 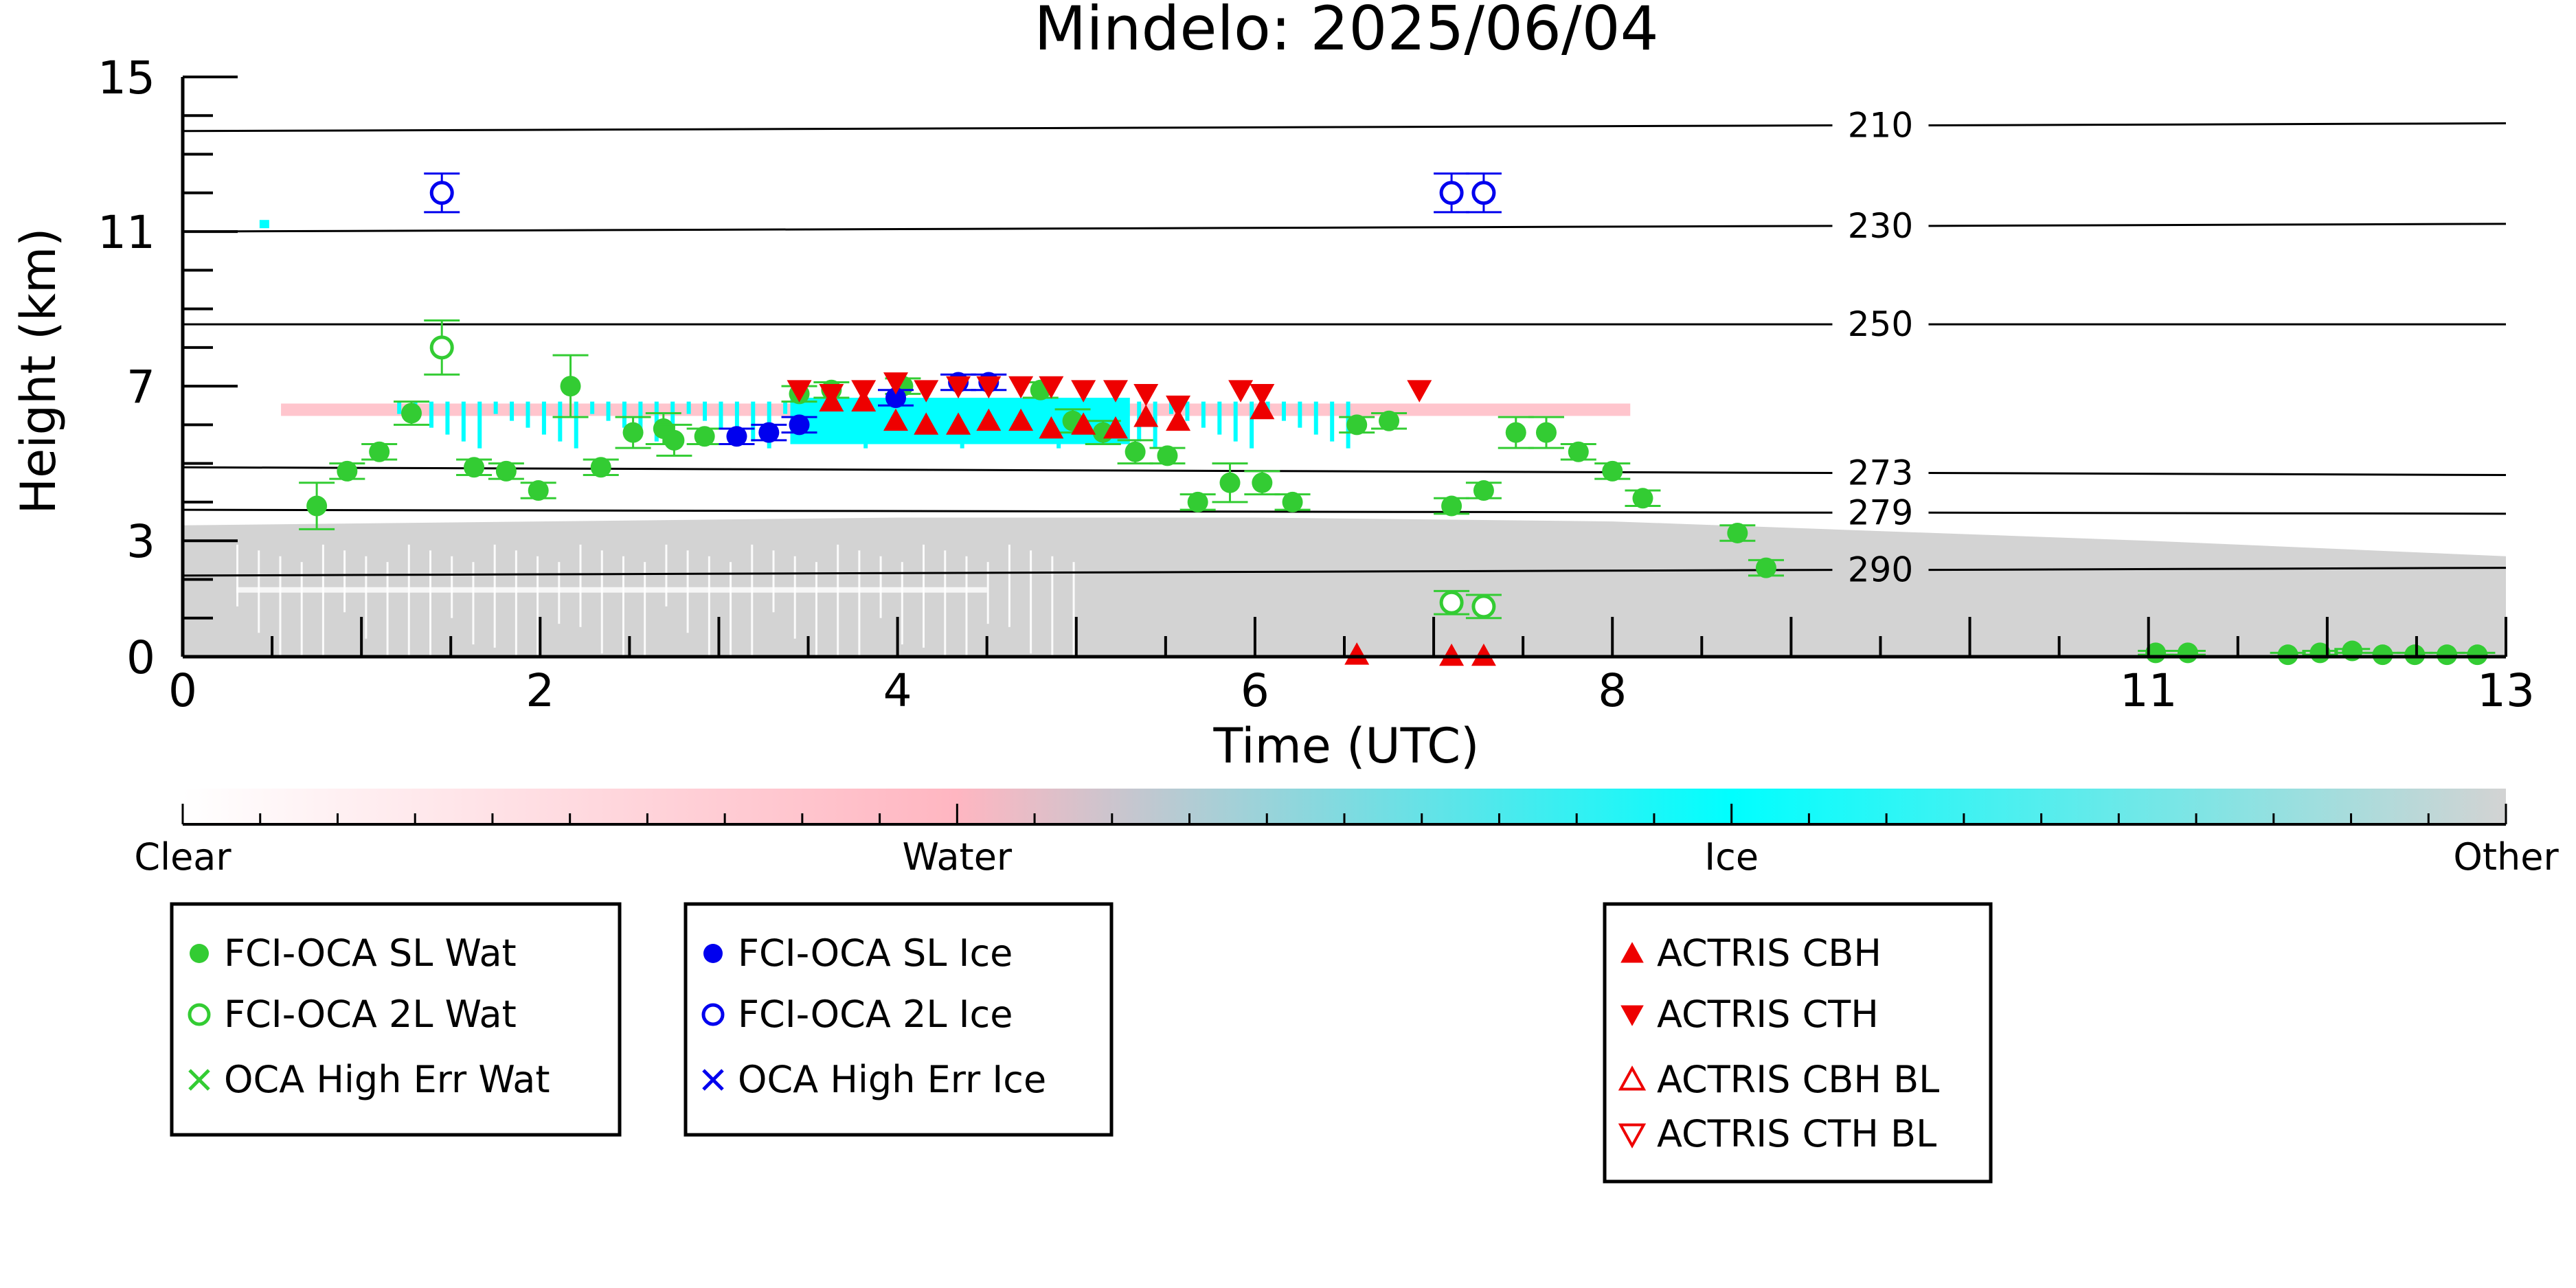 What do you see at coordinates (140, 387) in the screenshot?
I see `y-tick-label: 7` at bounding box center [140, 387].